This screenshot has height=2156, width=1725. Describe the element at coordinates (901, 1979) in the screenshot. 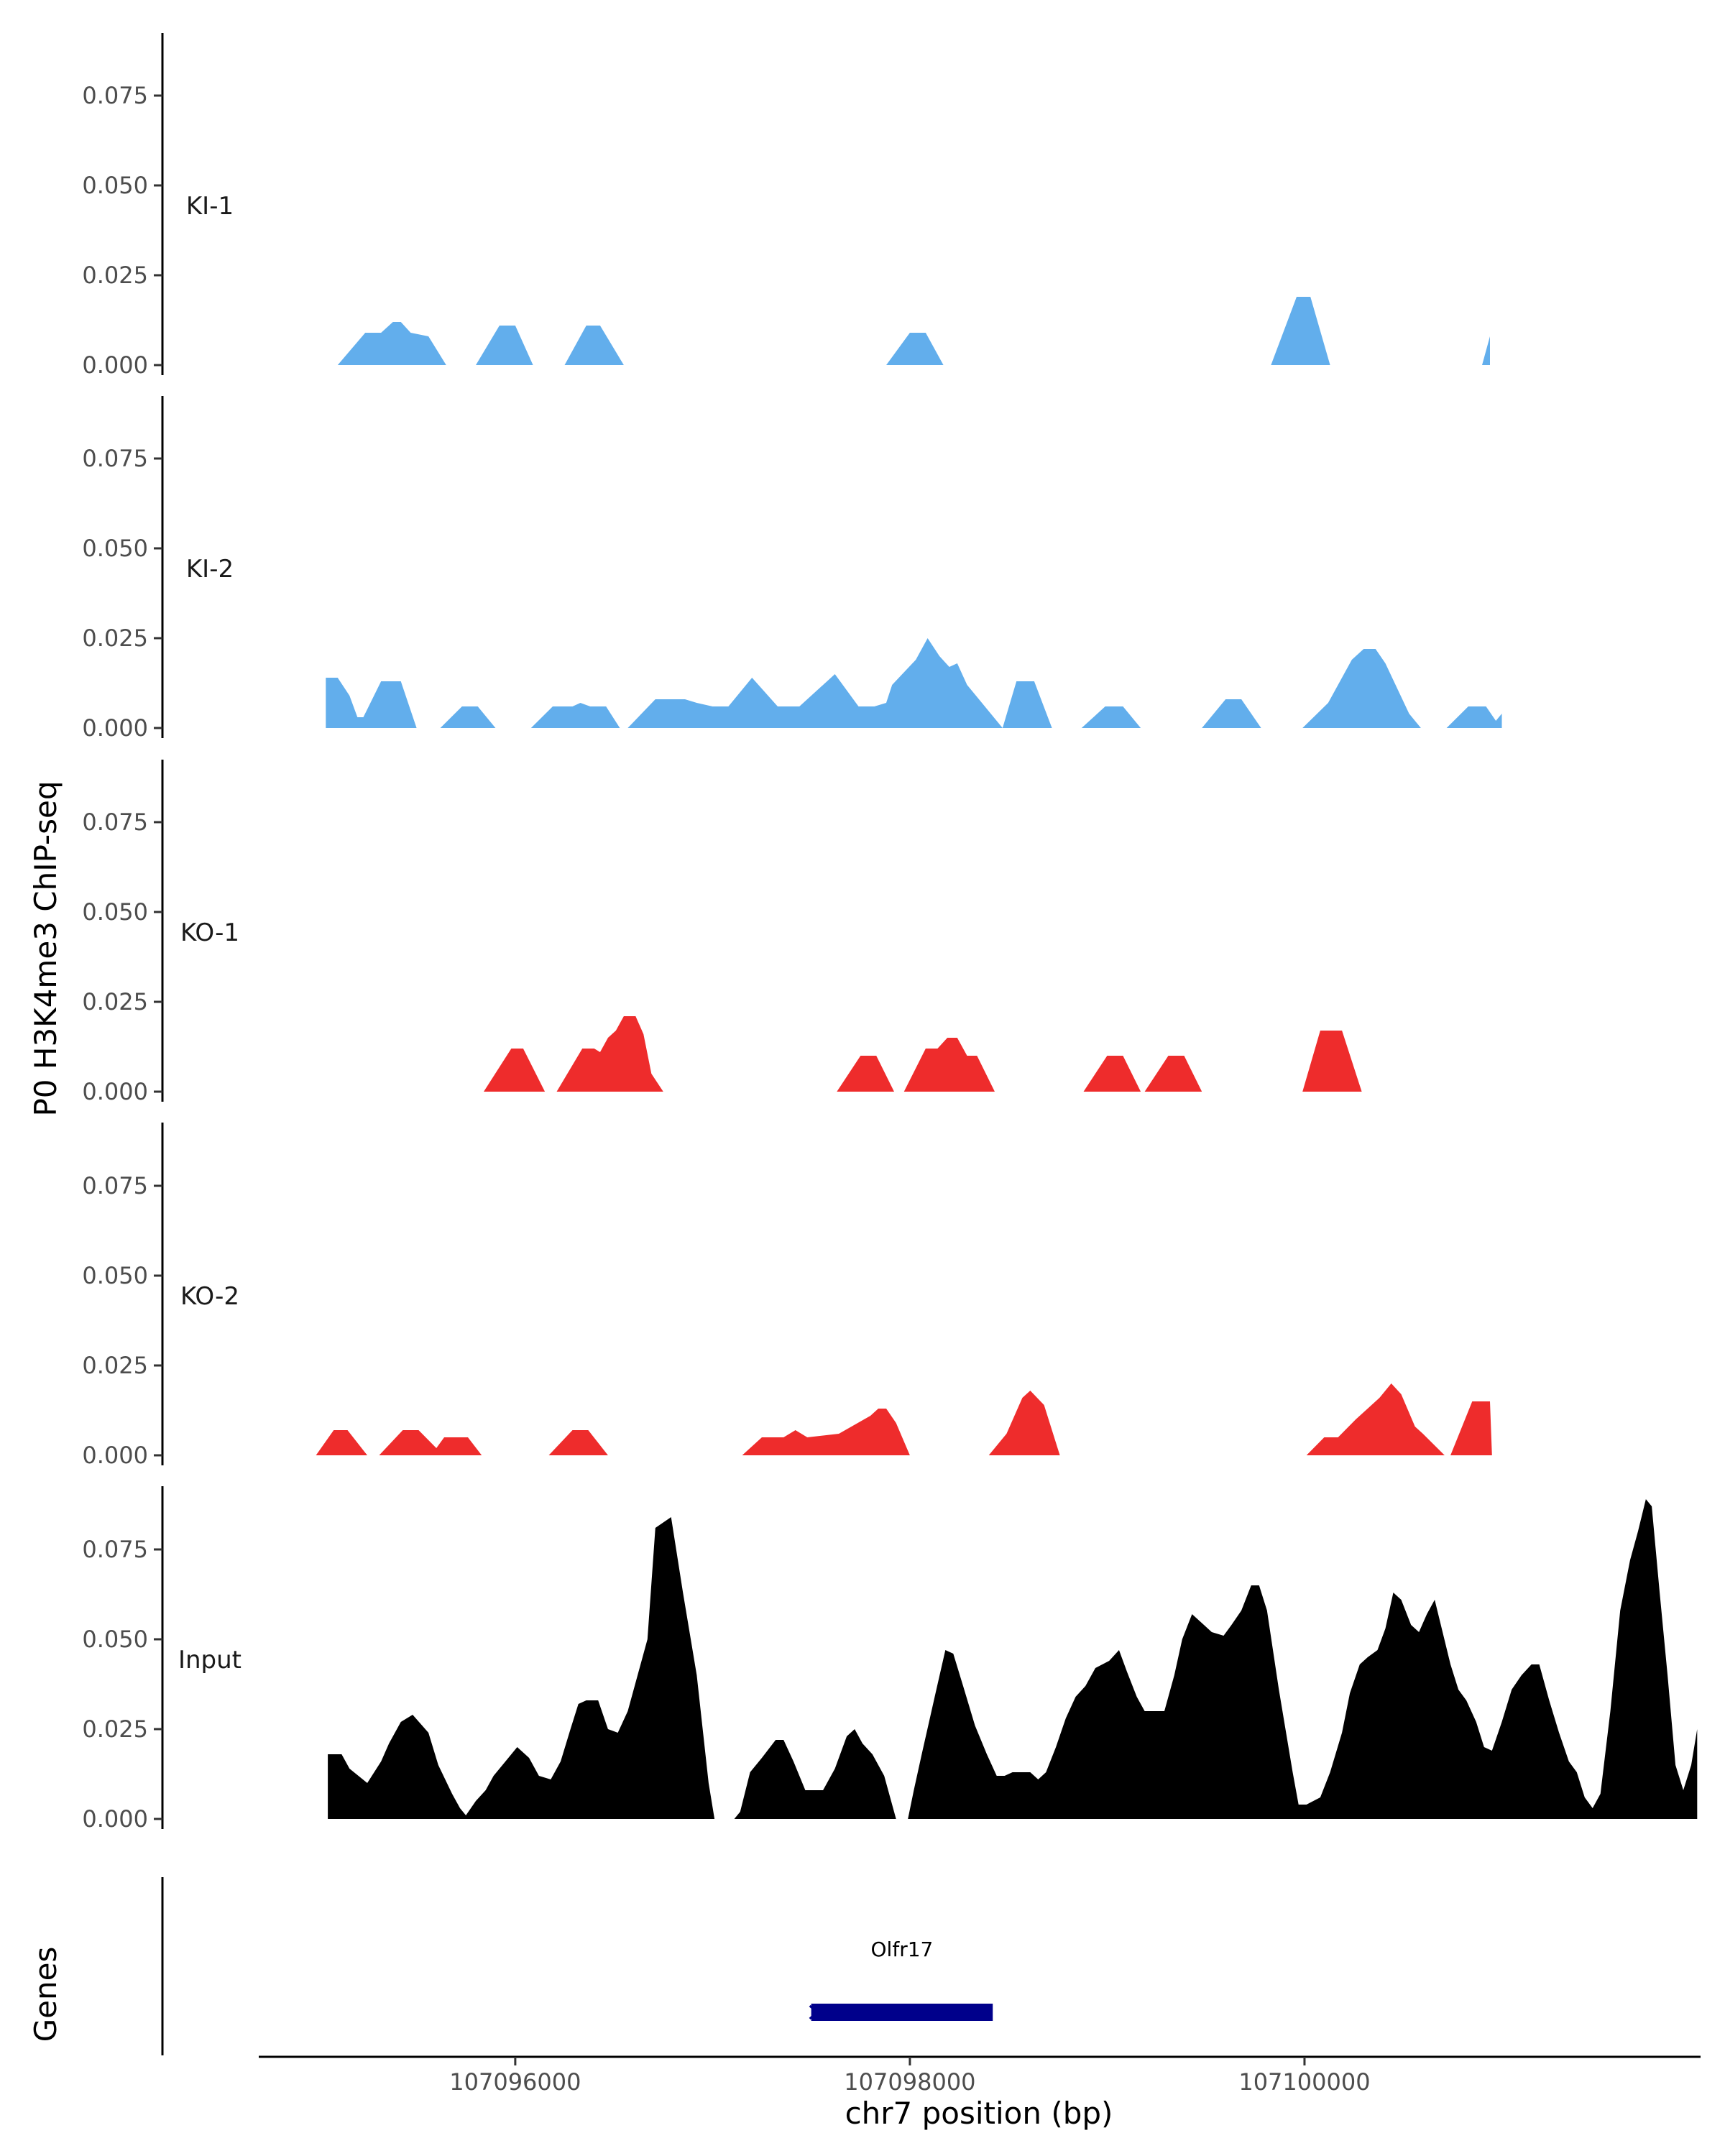

I see `gene-olfr17: Olfr17` at that location.